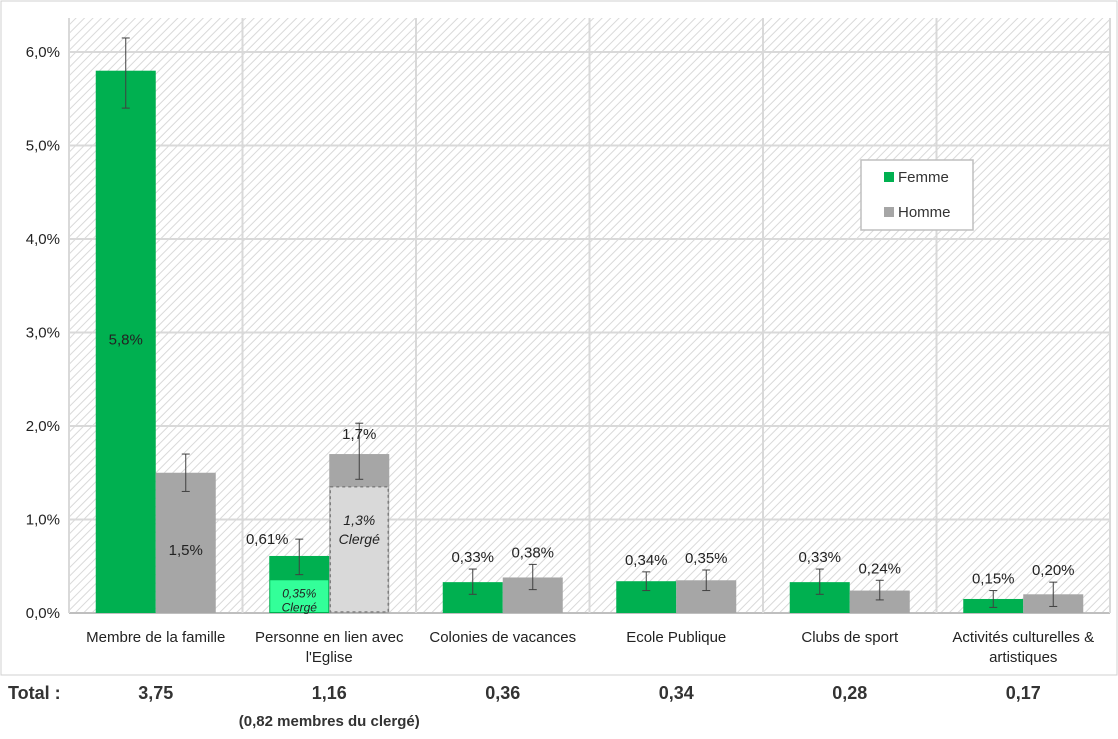  What do you see at coordinates (1023, 637) in the screenshot?
I see `category-label: Activités culturelles &` at bounding box center [1023, 637].